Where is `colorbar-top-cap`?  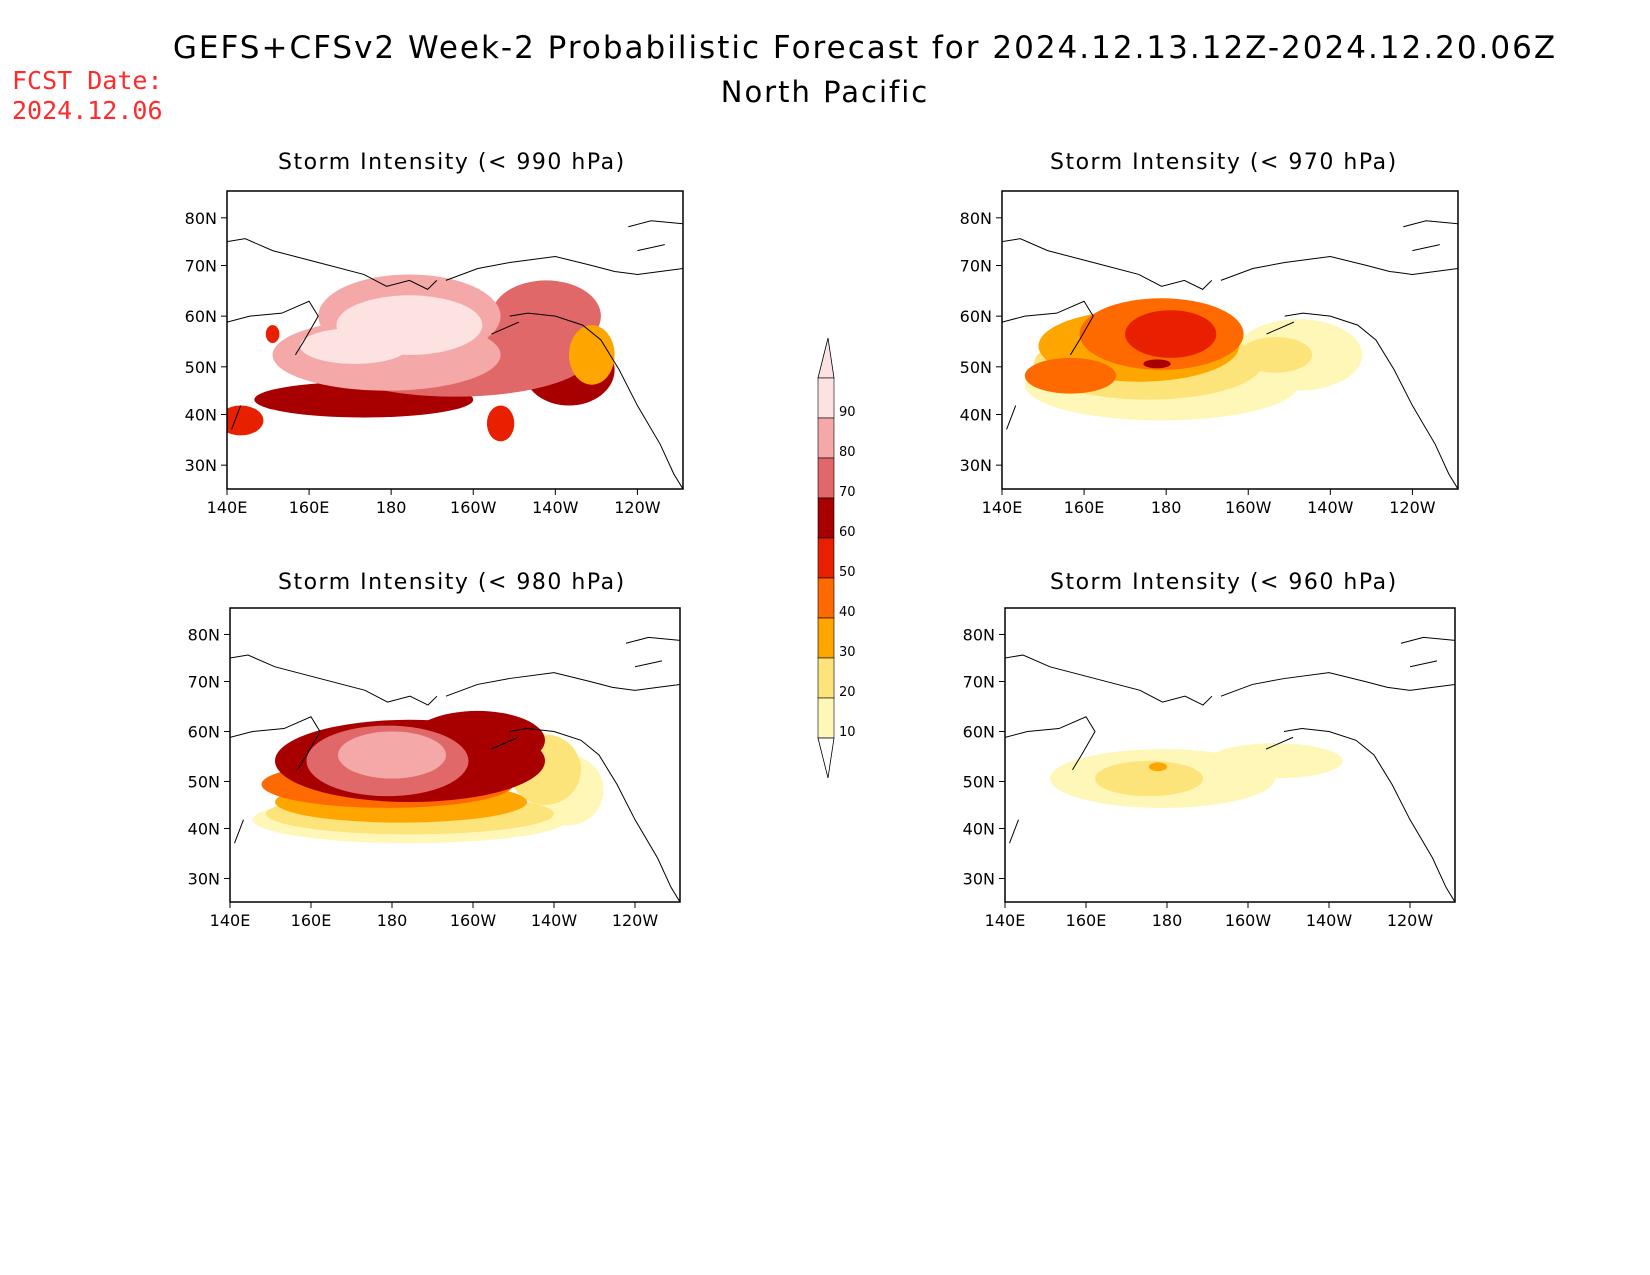
colorbar-top-cap is located at coordinates (826, 358).